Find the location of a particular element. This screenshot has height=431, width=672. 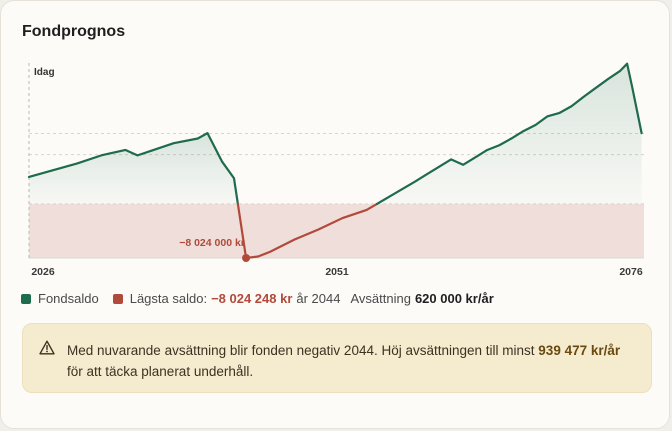

legend-lowest-year: år 2044 is located at coordinates (318, 298).